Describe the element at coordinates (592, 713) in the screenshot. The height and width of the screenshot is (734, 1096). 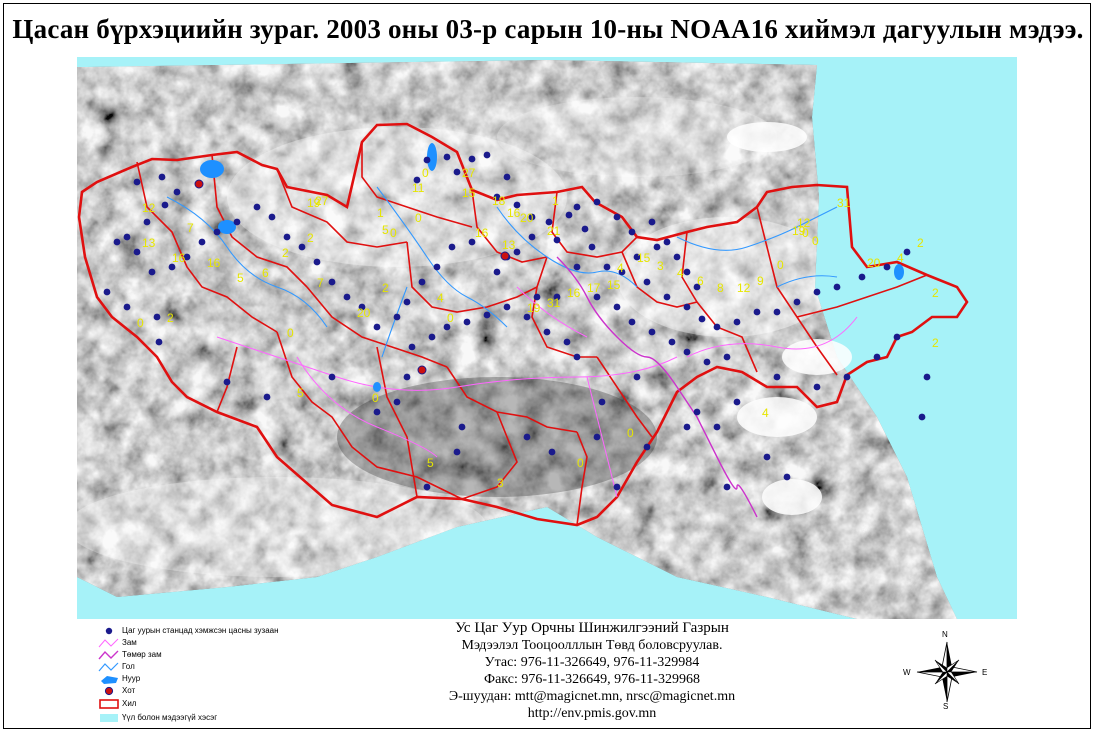
I see `website-link: http://env.pmis.gov.mn` at that location.